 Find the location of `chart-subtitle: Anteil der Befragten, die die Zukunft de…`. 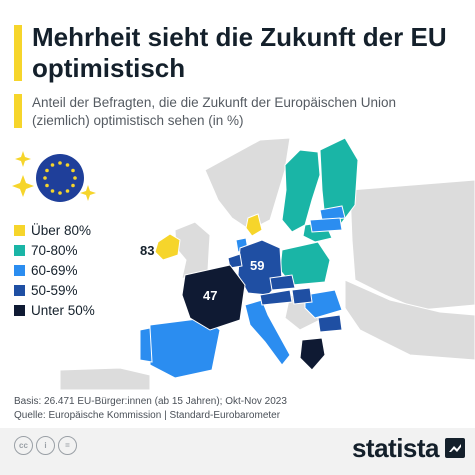

chart-subtitle: Anteil der Befragten, die die Zukunft de… is located at coordinates (214, 111).